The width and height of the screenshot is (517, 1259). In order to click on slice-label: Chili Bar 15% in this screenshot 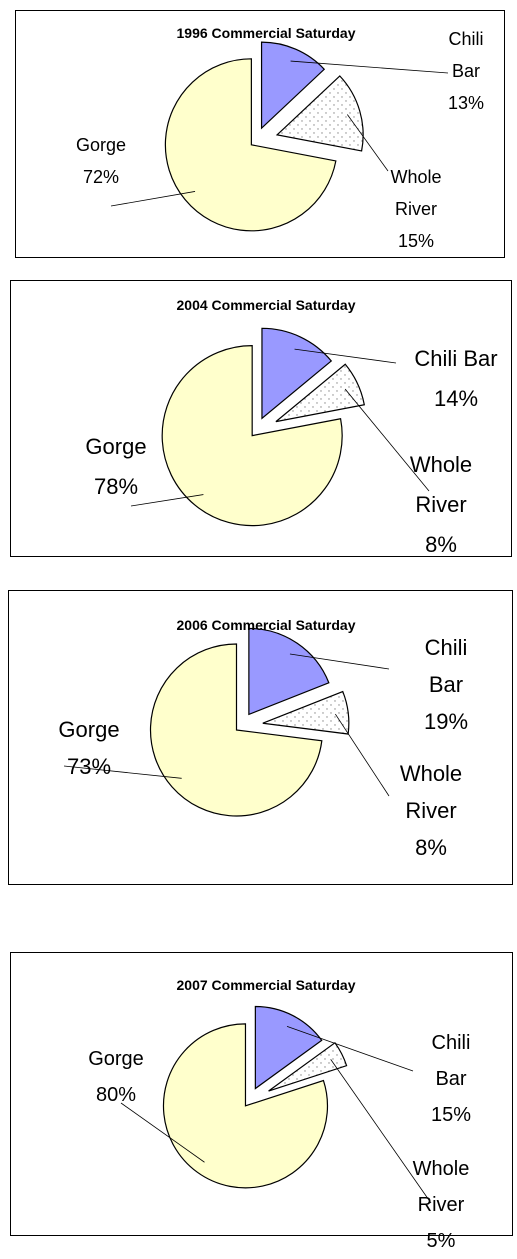, I will do `click(451, 1079)`.